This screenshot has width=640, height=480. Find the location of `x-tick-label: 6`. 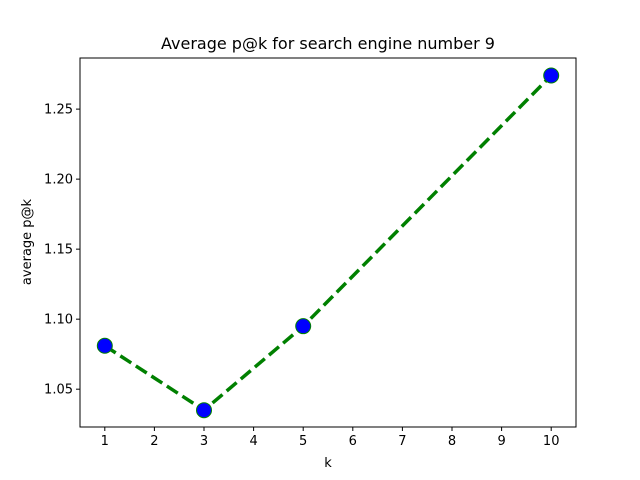

x-tick-label: 6 is located at coordinates (353, 441).